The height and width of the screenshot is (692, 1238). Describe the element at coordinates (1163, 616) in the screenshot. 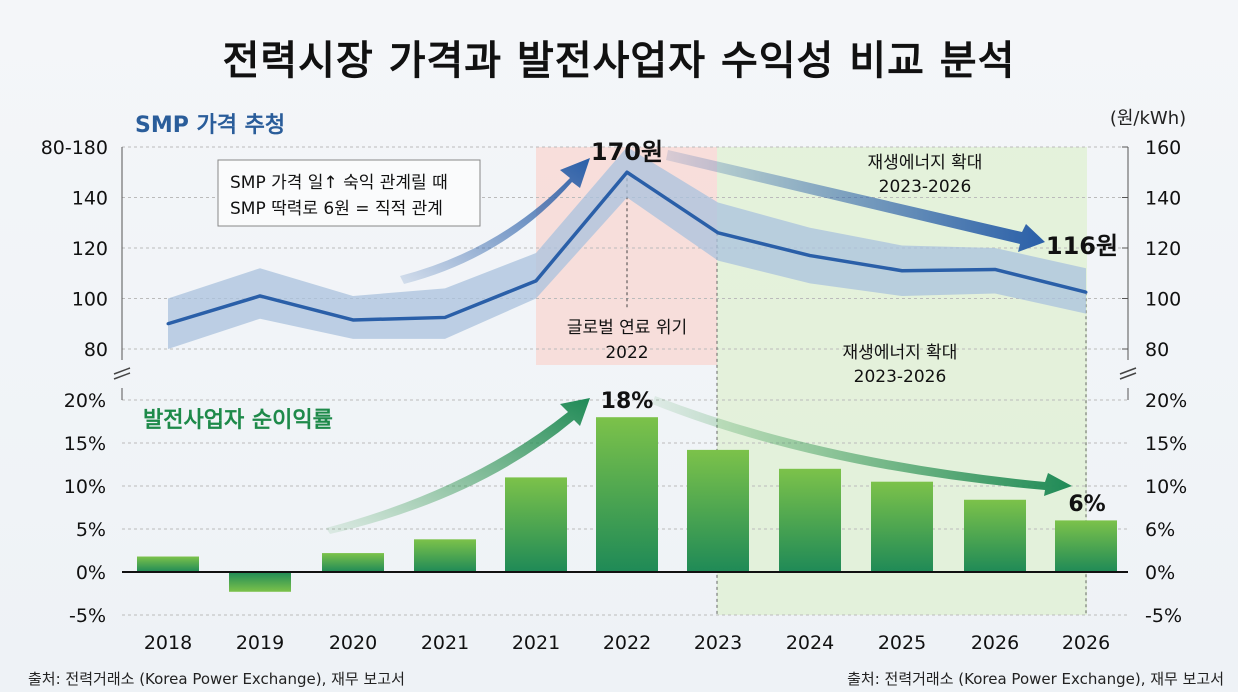

I see `margin-right-tick: -5%` at that location.